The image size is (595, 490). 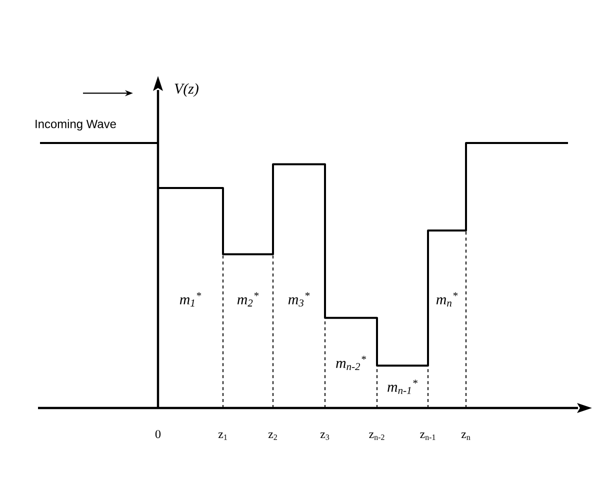 What do you see at coordinates (325, 436) in the screenshot?
I see `x-tick-label: z$_{3}$` at bounding box center [325, 436].